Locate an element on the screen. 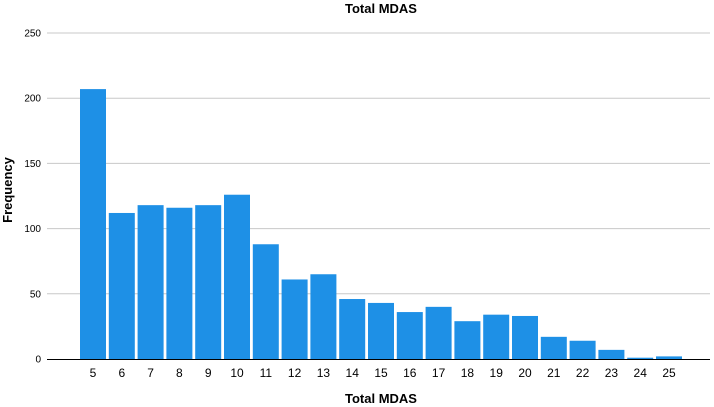 This screenshot has width=714, height=407. y-tick-labels: 0 50 100 150 200 250 is located at coordinates (32, 197).